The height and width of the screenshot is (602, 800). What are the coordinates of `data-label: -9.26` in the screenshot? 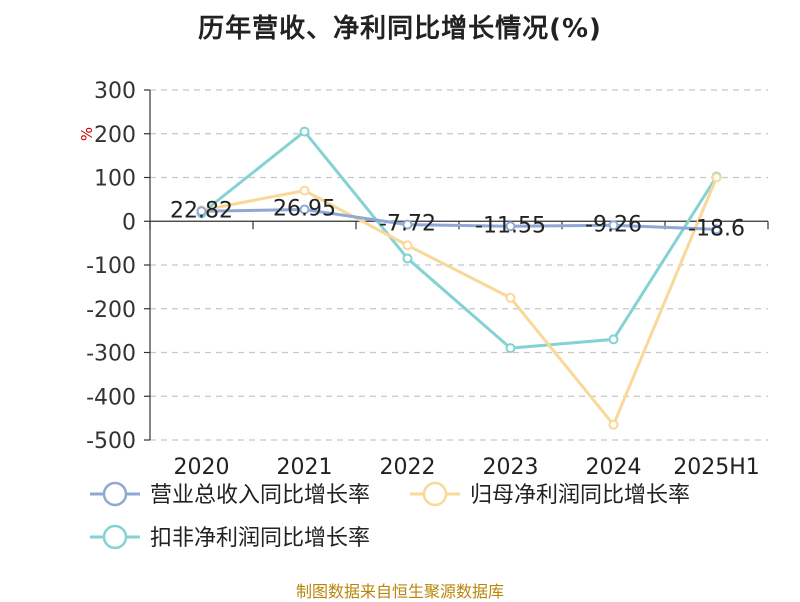 It's located at (613, 224).